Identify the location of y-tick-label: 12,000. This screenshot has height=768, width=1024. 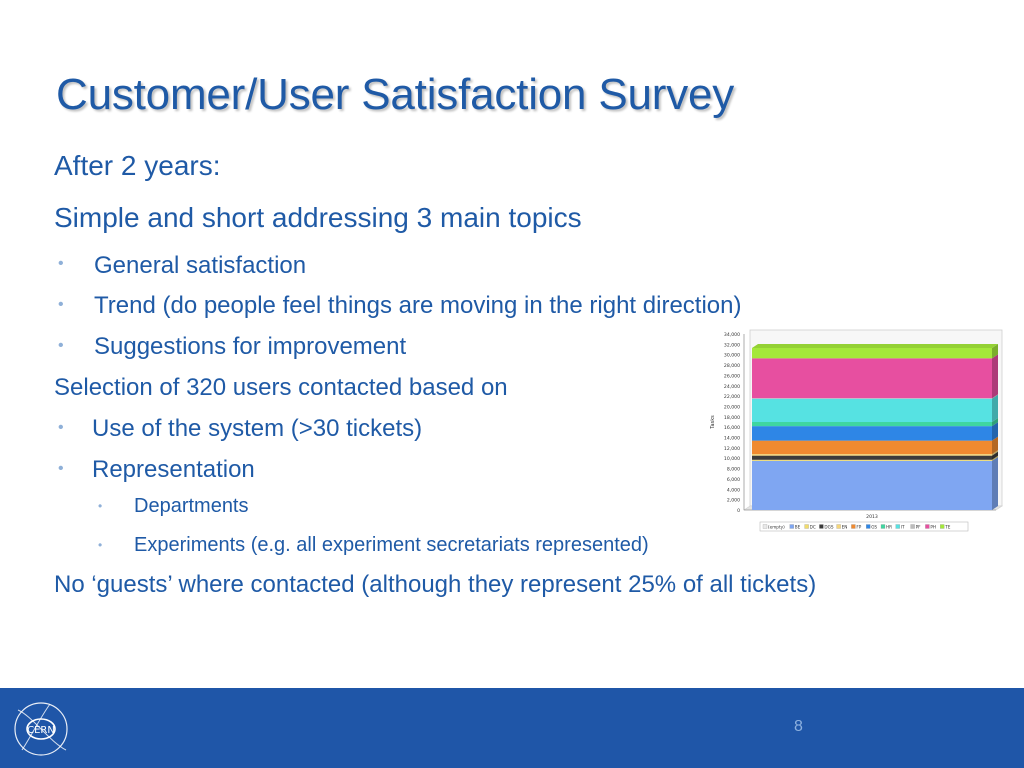
(732, 449).